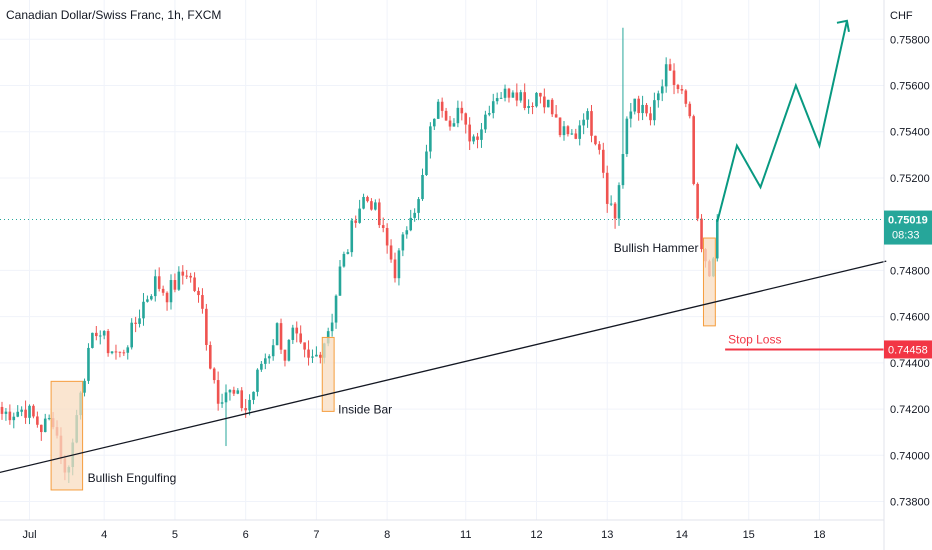 This screenshot has height=550, width=932. Describe the element at coordinates (910, 456) in the screenshot. I see `price-tick-label: 0.74000` at that location.